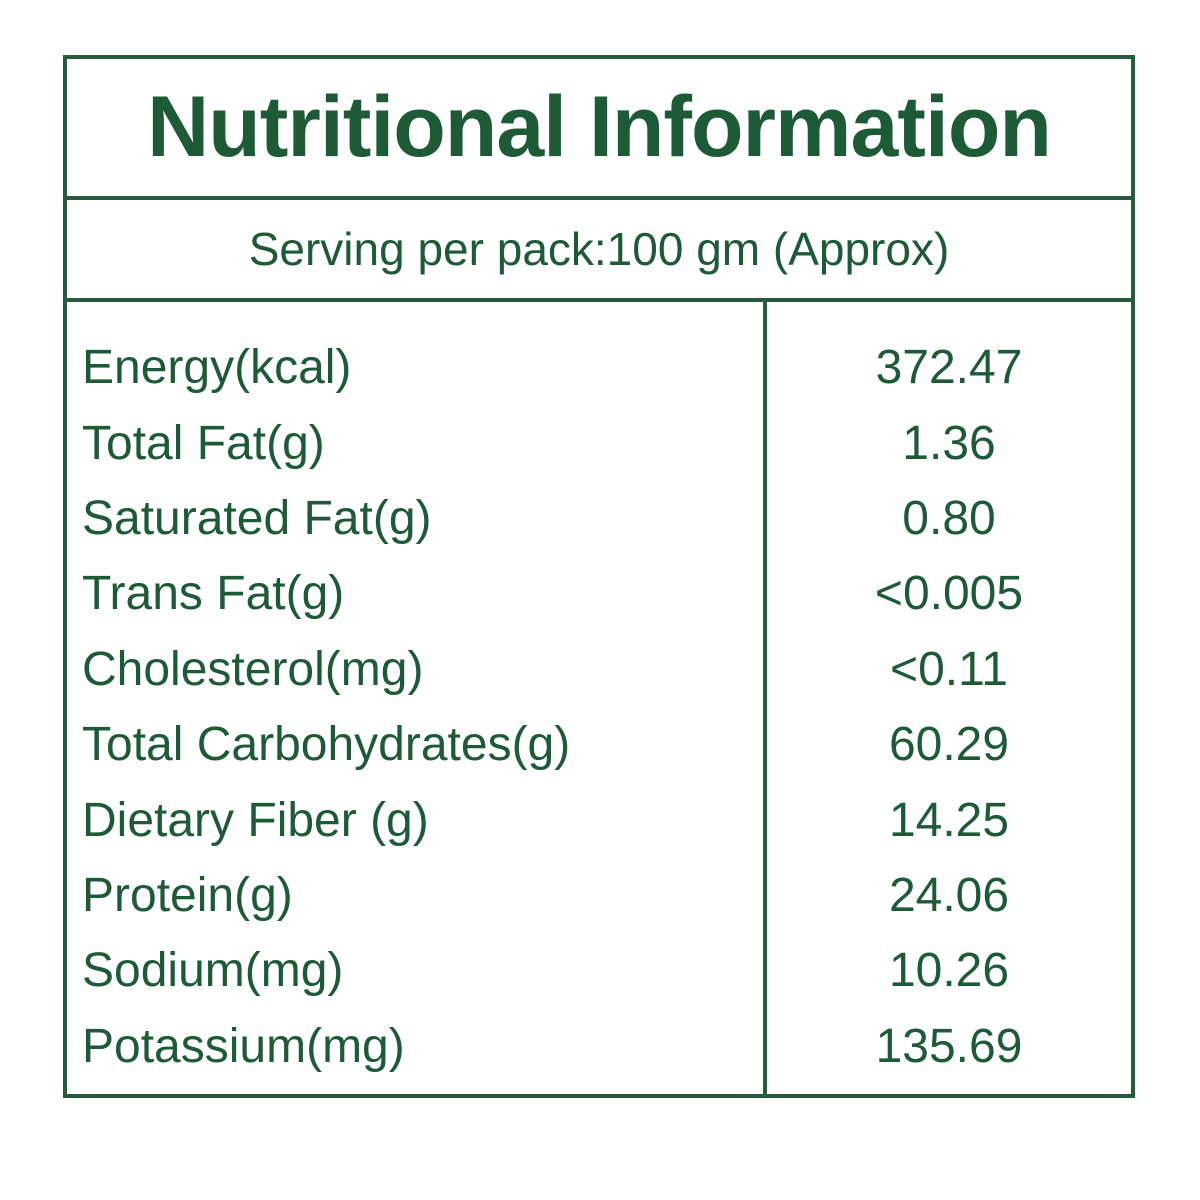 The image size is (1200, 1200). What do you see at coordinates (949, 971) in the screenshot?
I see `nutrient-value: 10.26` at bounding box center [949, 971].